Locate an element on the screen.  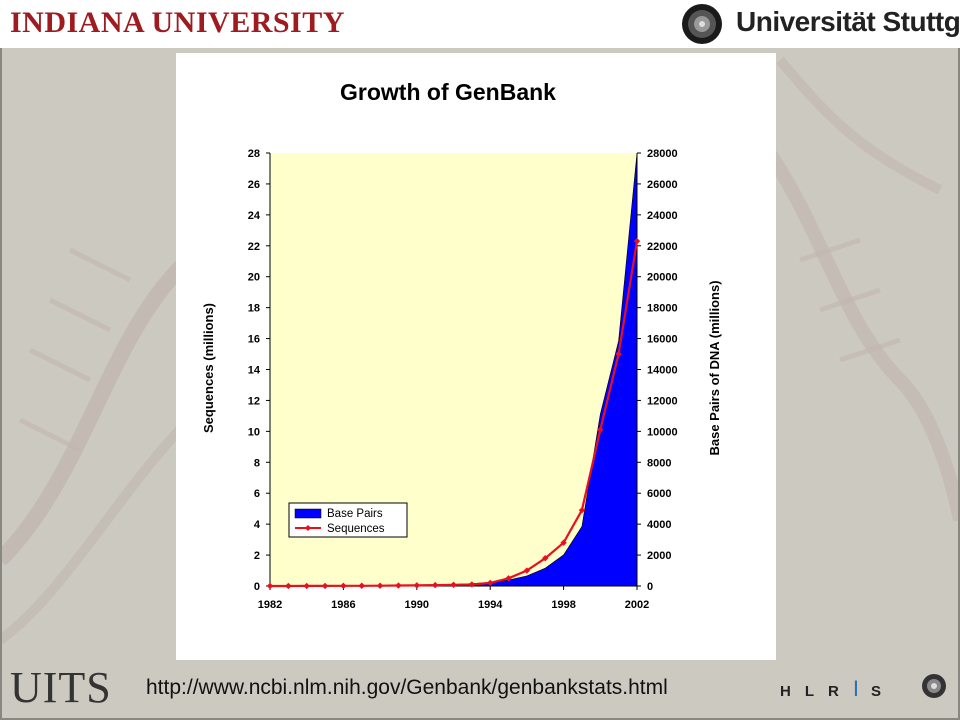
hlrs-letter-s: S is located at coordinates (882, 691).